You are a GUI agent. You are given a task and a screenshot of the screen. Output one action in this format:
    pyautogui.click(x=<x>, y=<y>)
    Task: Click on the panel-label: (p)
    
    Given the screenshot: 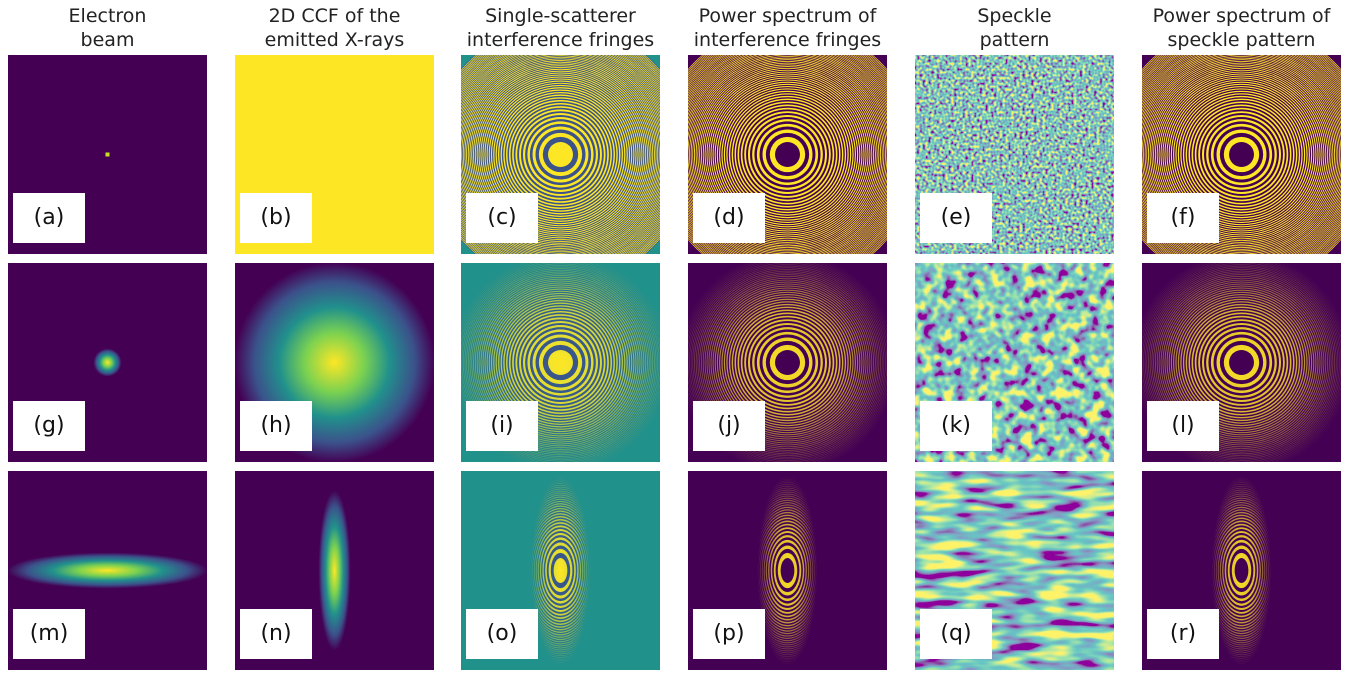 What is the action you would take?
    pyautogui.click(x=728, y=633)
    